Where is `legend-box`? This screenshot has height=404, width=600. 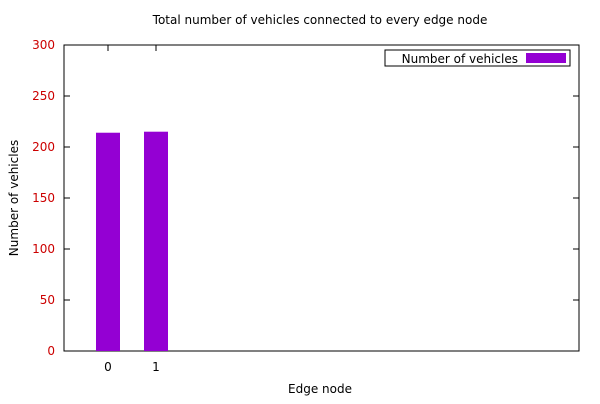 legend-box is located at coordinates (477, 58).